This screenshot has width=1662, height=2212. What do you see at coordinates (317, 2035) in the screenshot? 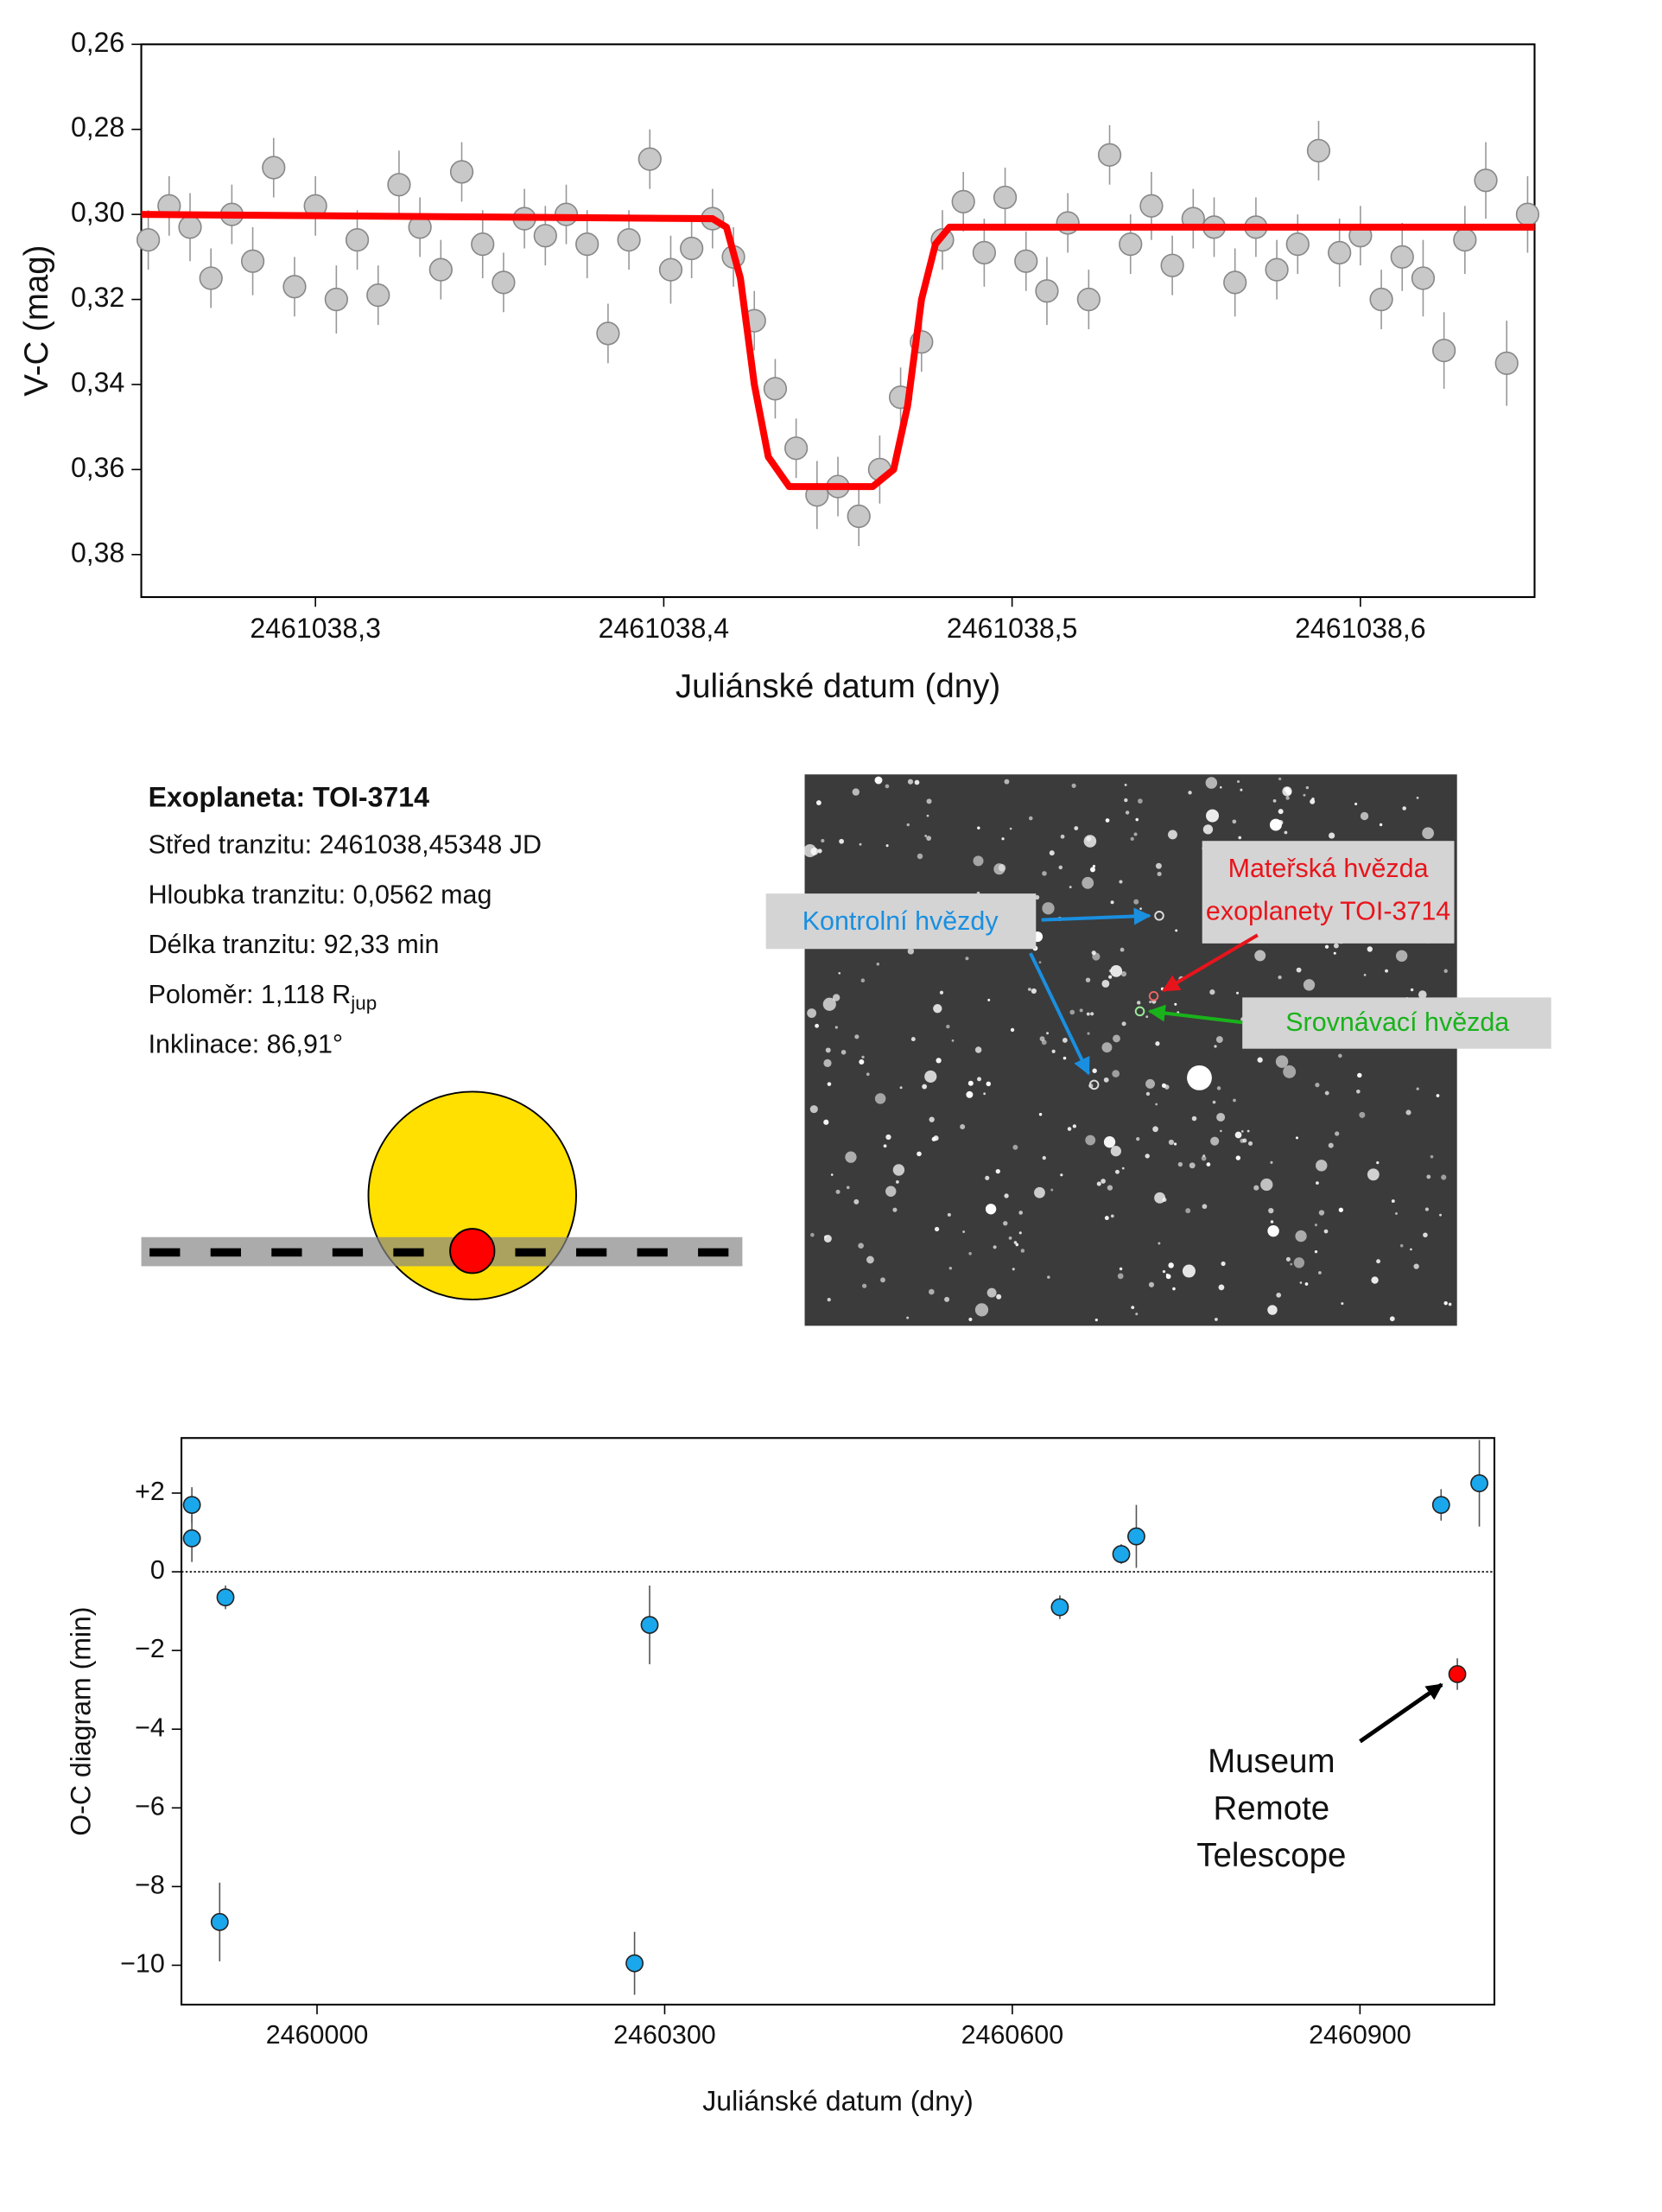
I see `x-tick-label: 2460000` at bounding box center [317, 2035].